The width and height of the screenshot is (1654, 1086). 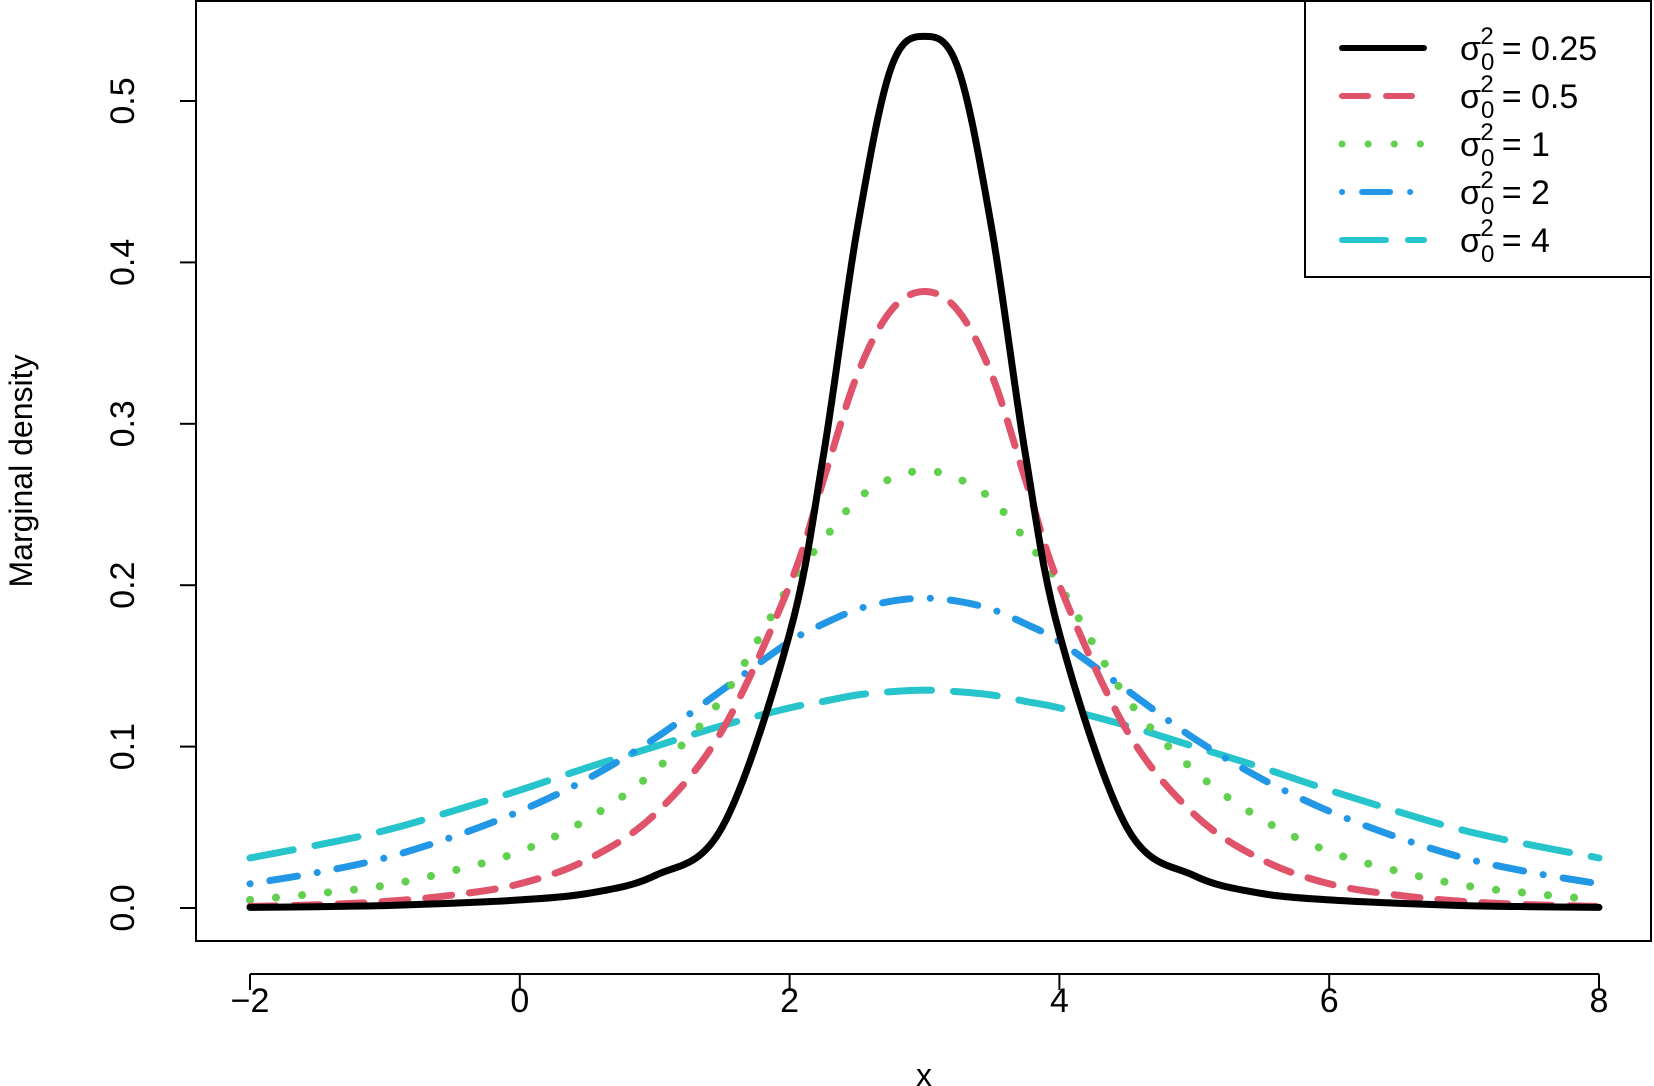 I want to click on x-tick-label: 8, so click(x=1599, y=1001).